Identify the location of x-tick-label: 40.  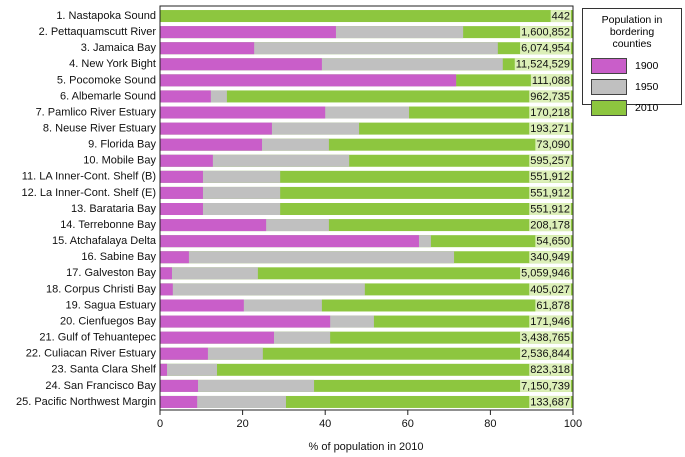
(325, 424).